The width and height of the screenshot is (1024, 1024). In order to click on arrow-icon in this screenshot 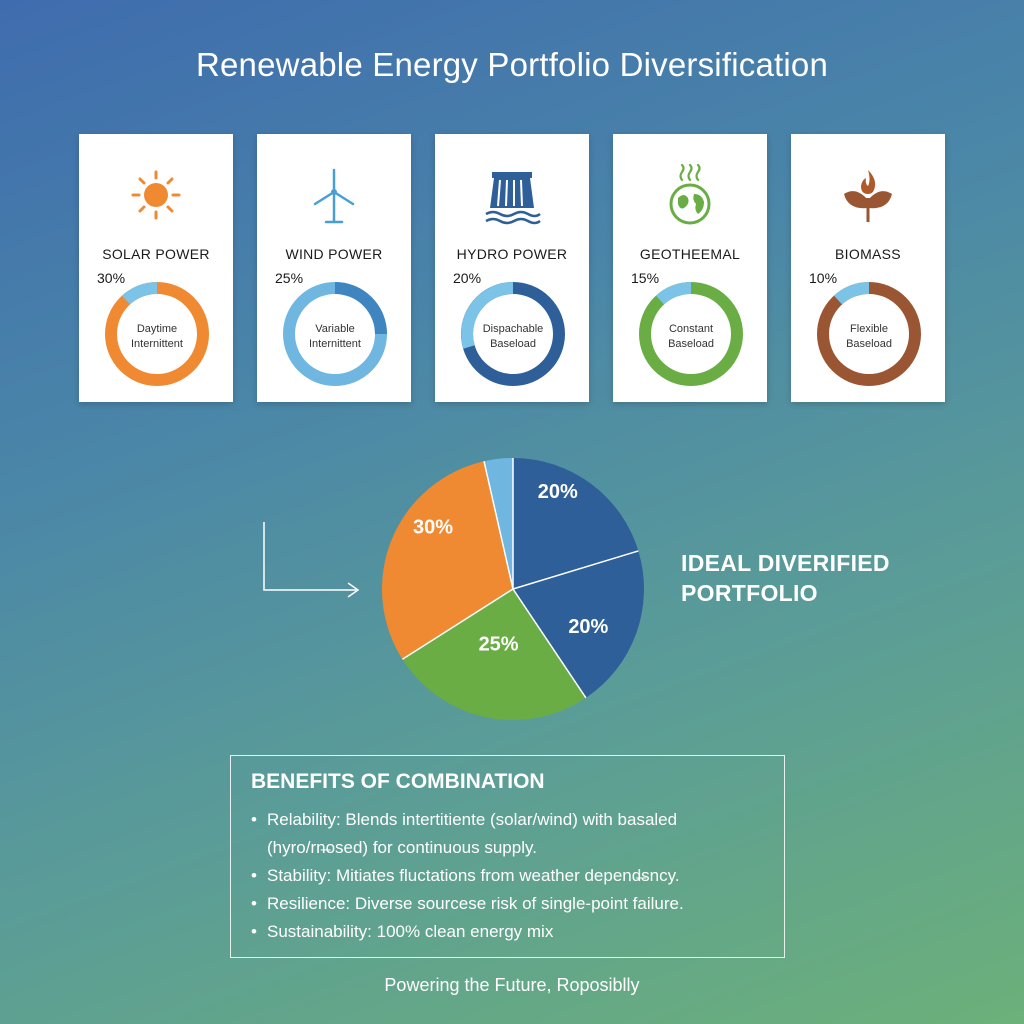, I will do `click(311, 560)`.